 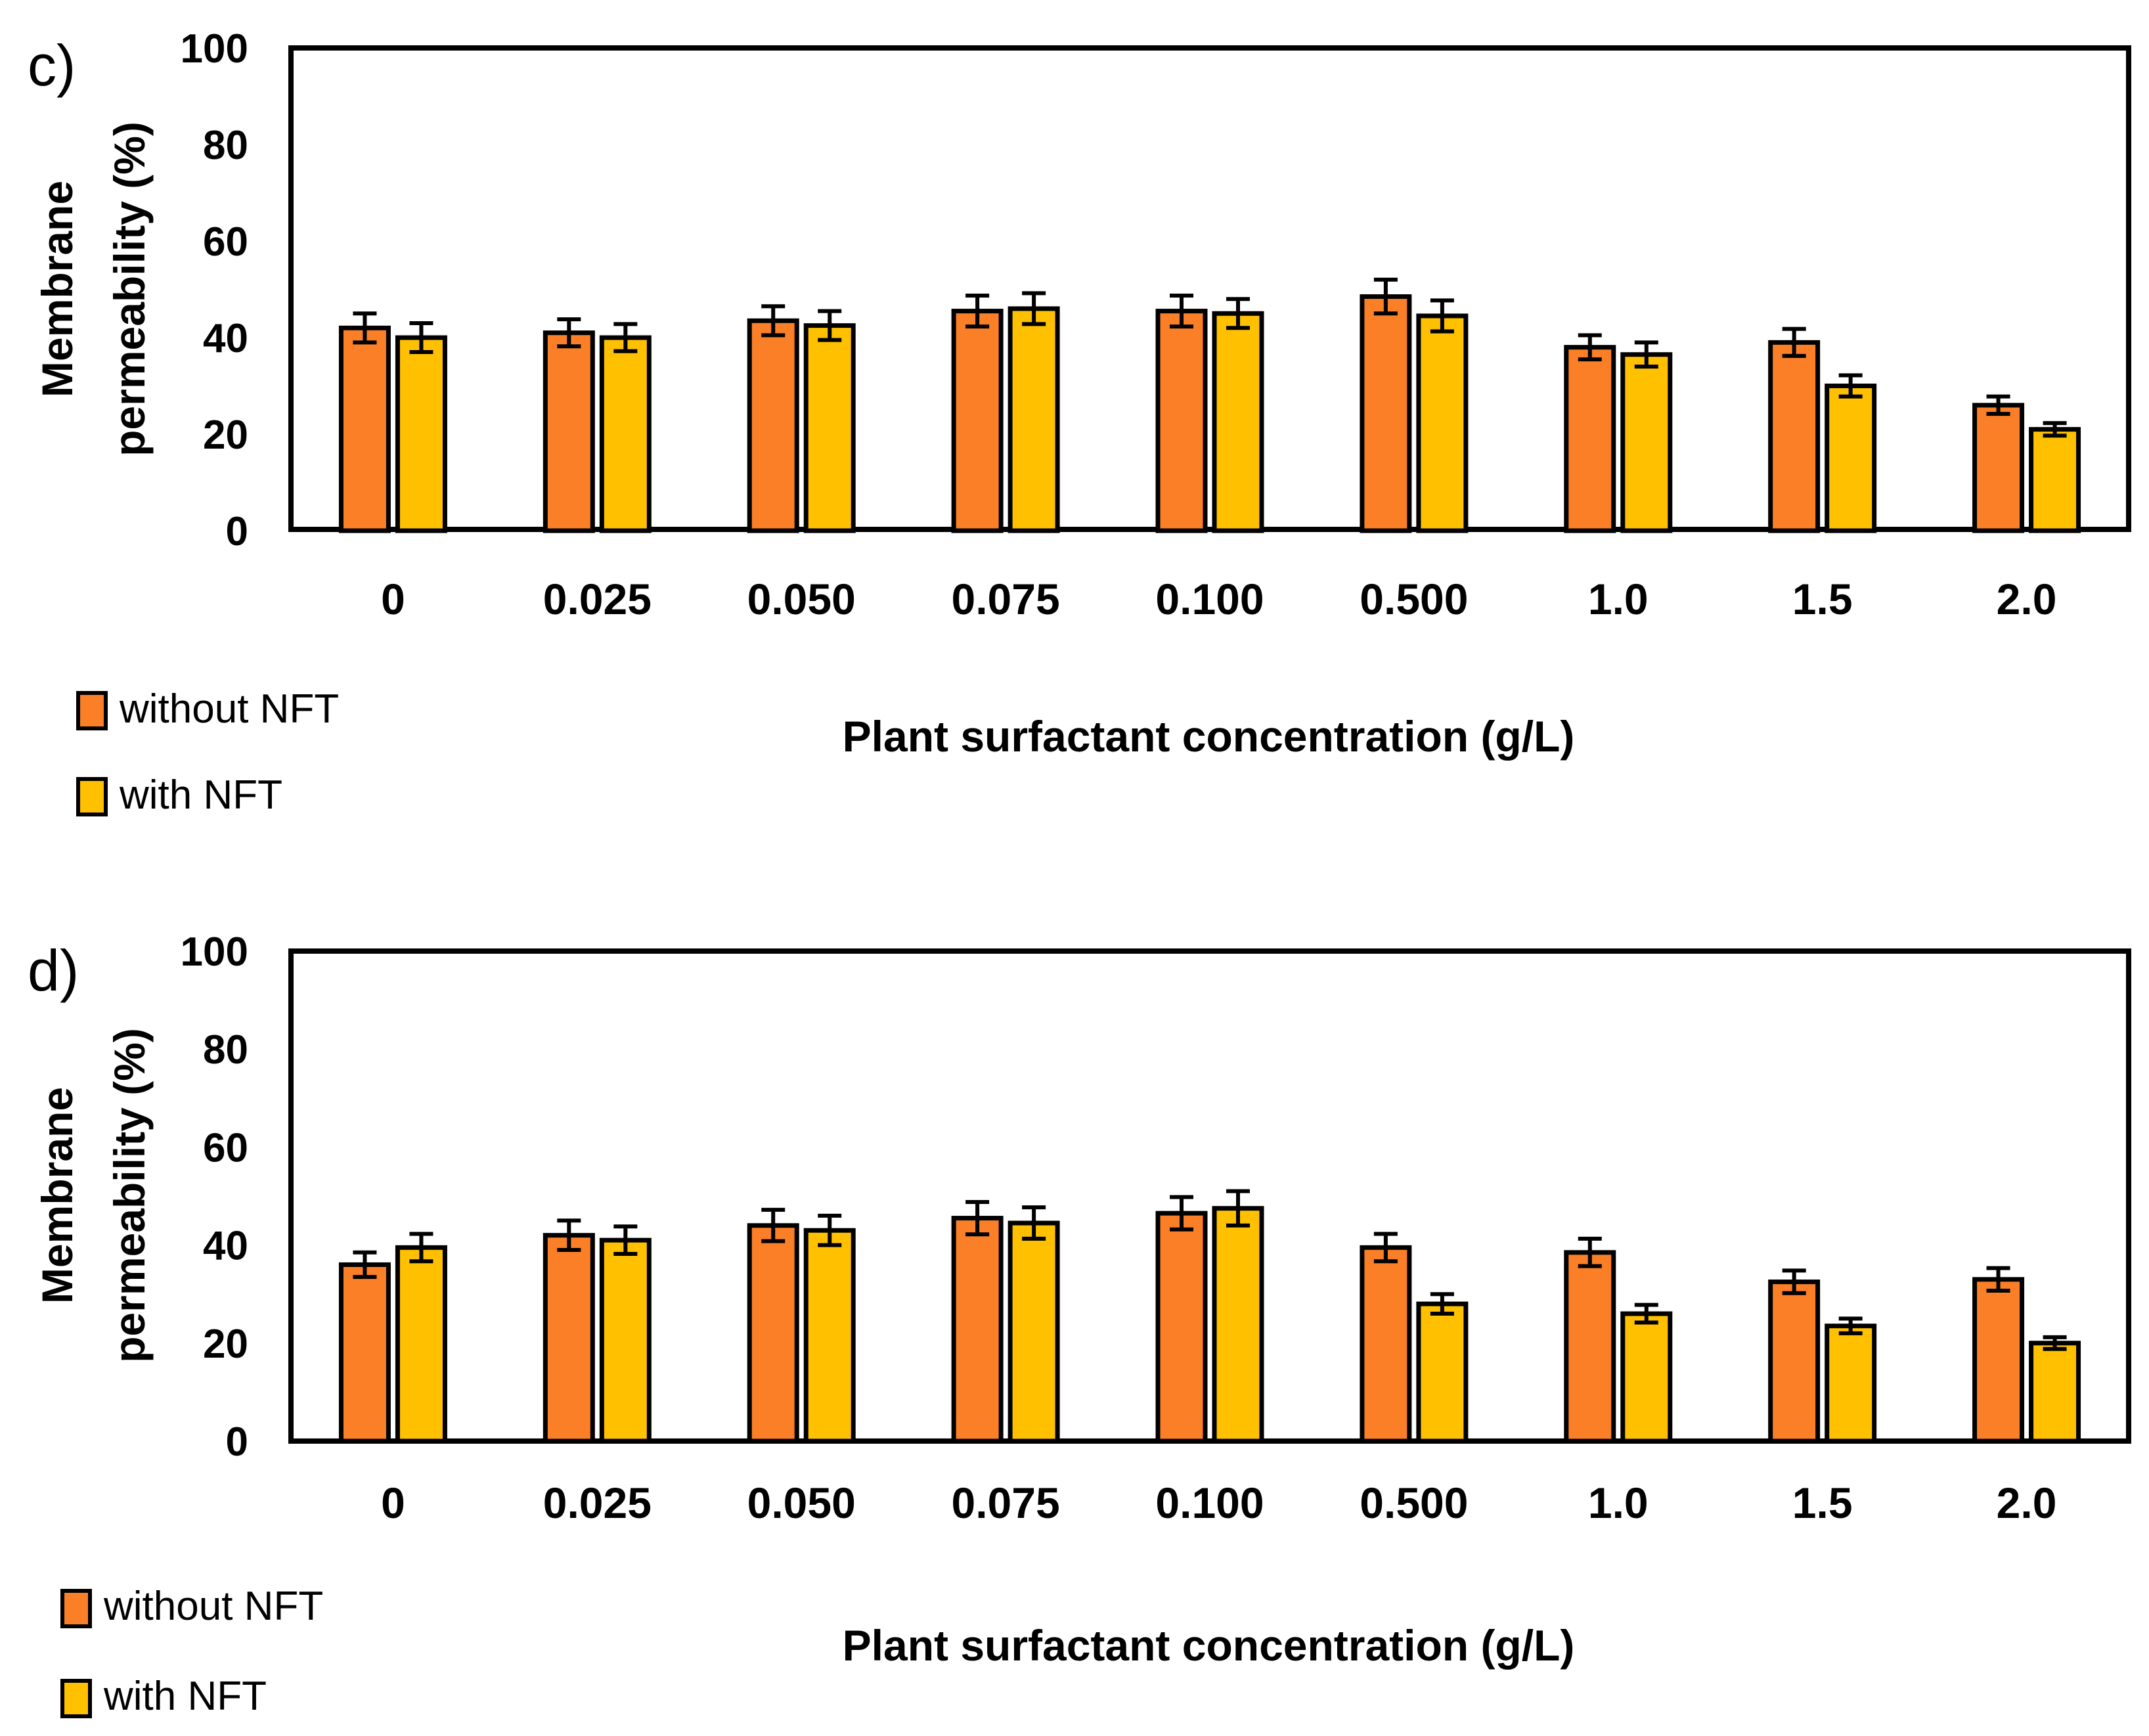 I want to click on y-tick-label: 0, so click(x=237, y=1442).